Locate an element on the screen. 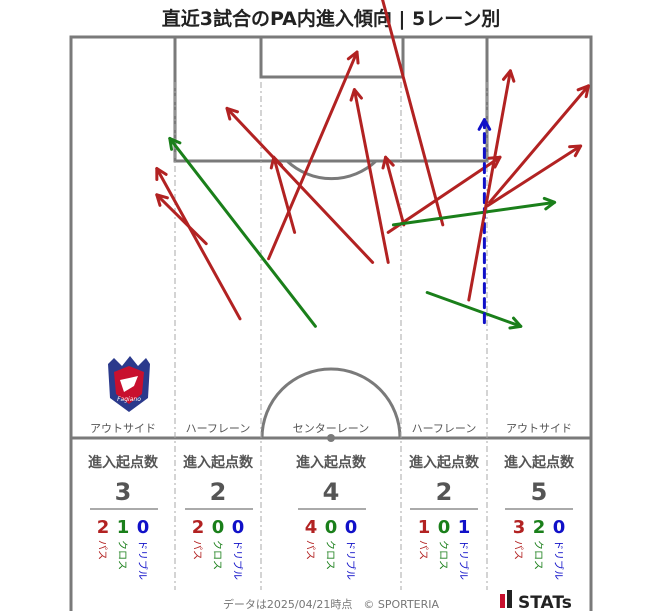  pass-count: 1 is located at coordinates (424, 527).